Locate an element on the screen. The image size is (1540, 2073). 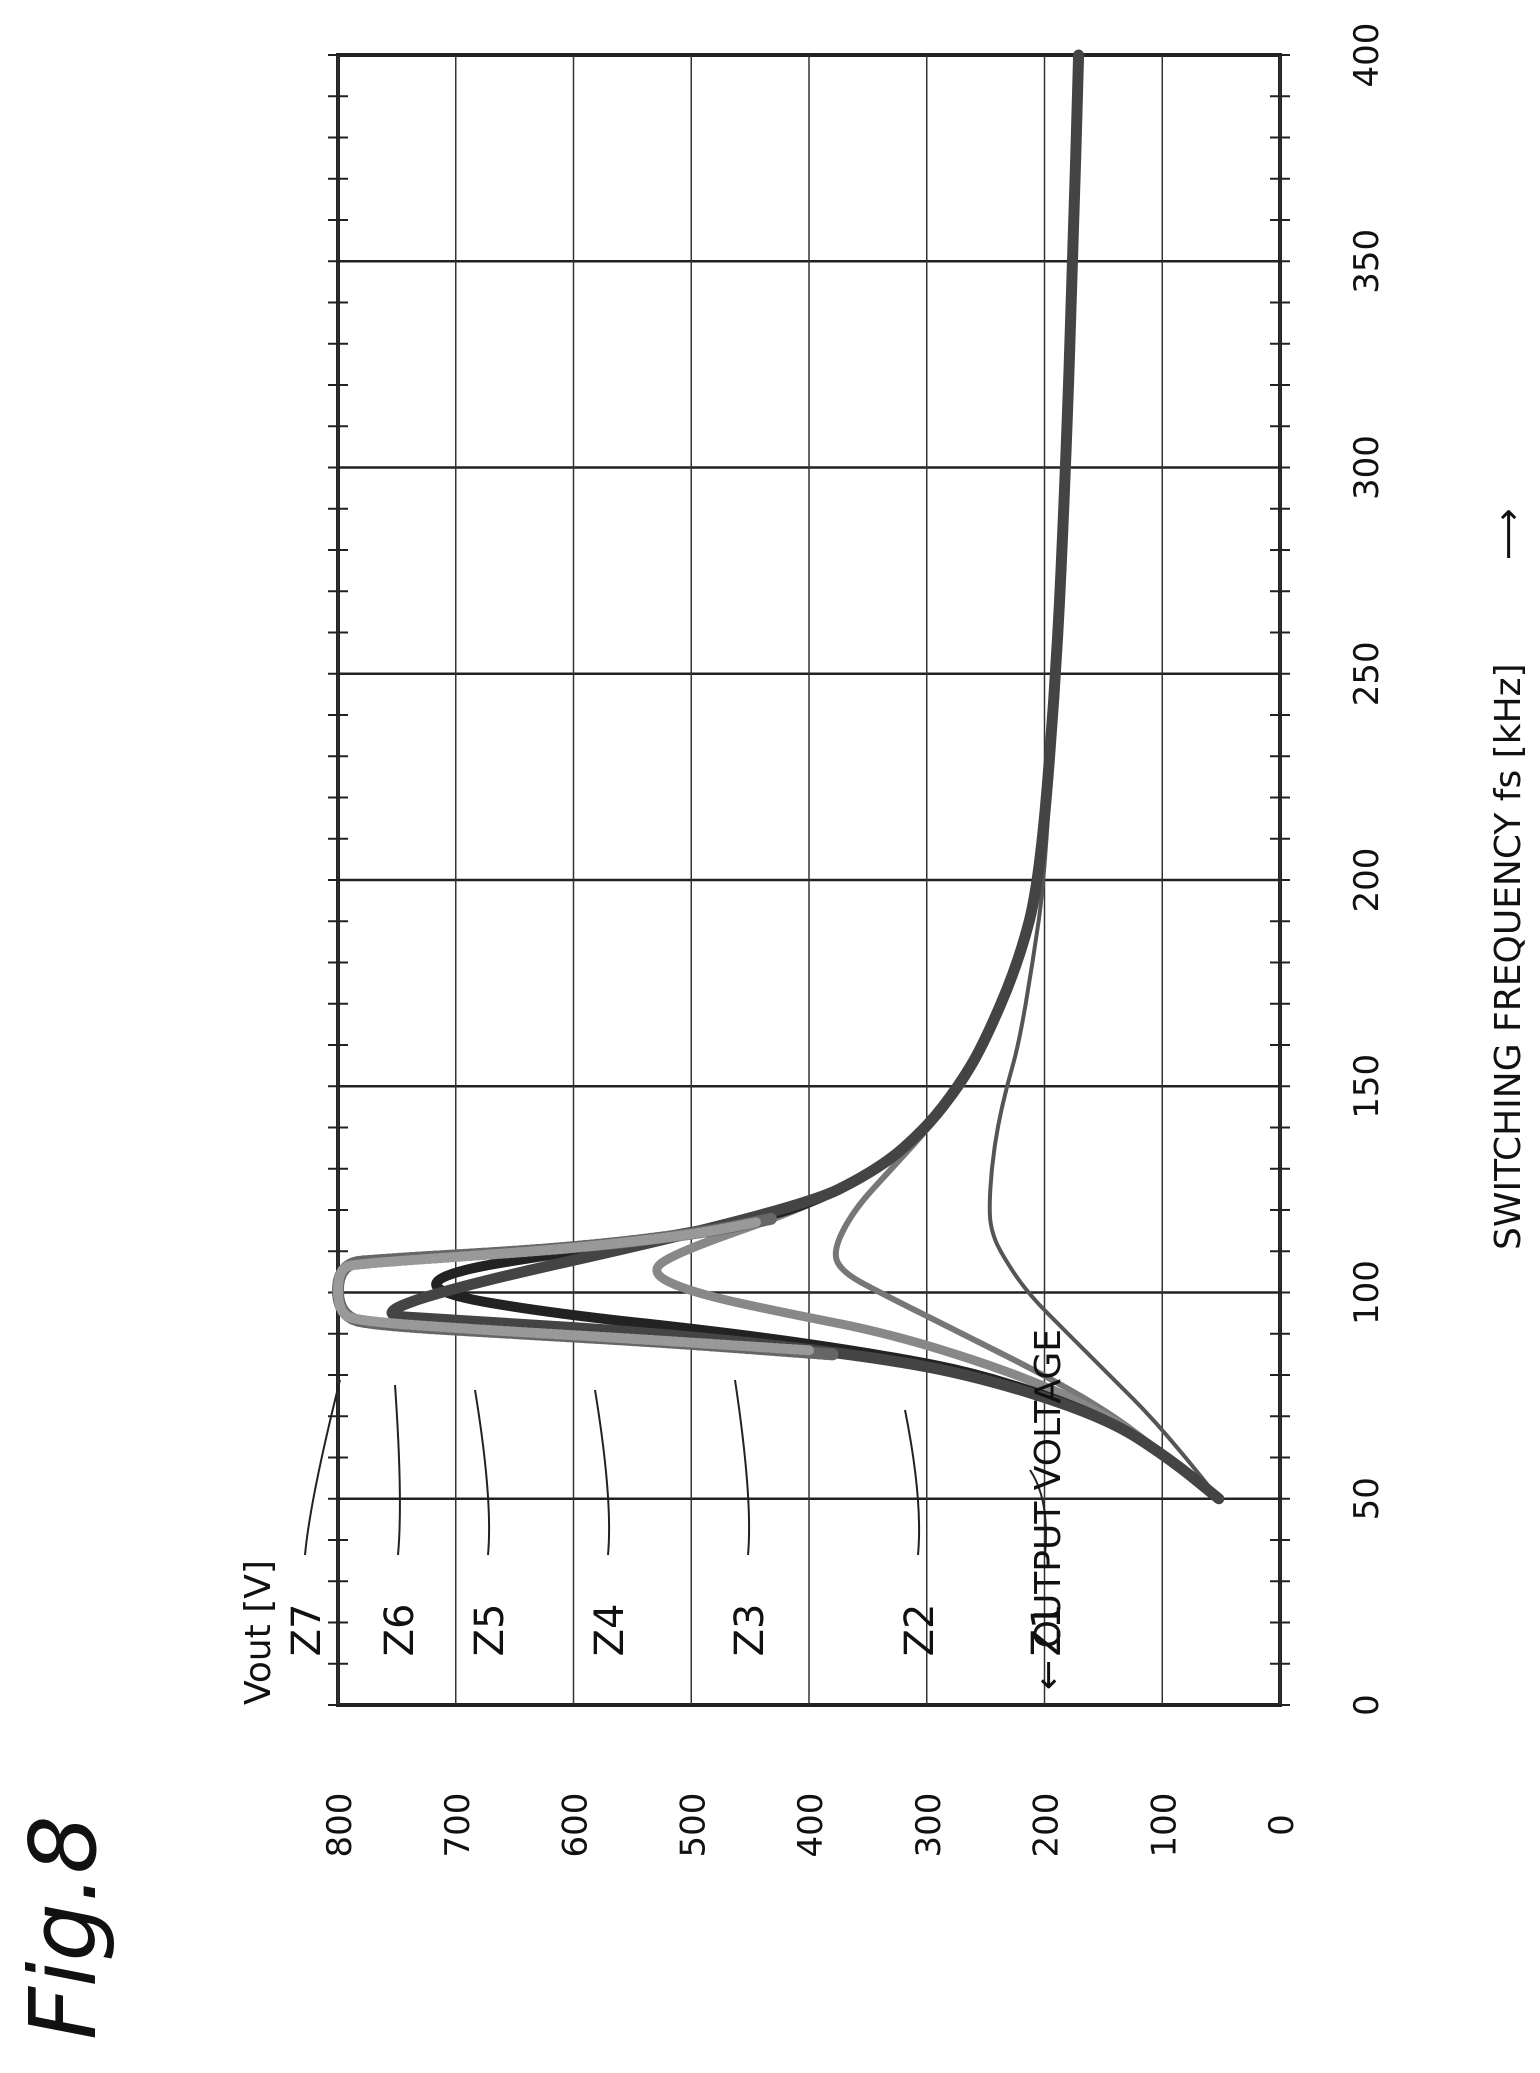
x-tick-label: 50 is located at coordinates (1367, 1498).